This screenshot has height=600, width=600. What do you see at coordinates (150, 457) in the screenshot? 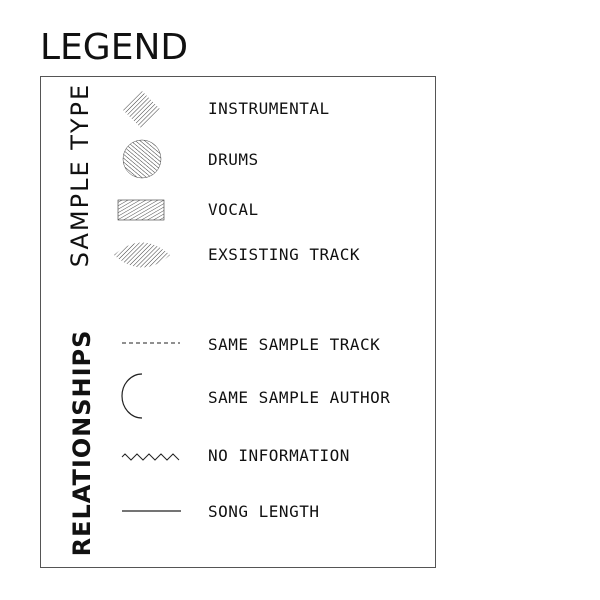
I see `wavy-line-icon` at bounding box center [150, 457].